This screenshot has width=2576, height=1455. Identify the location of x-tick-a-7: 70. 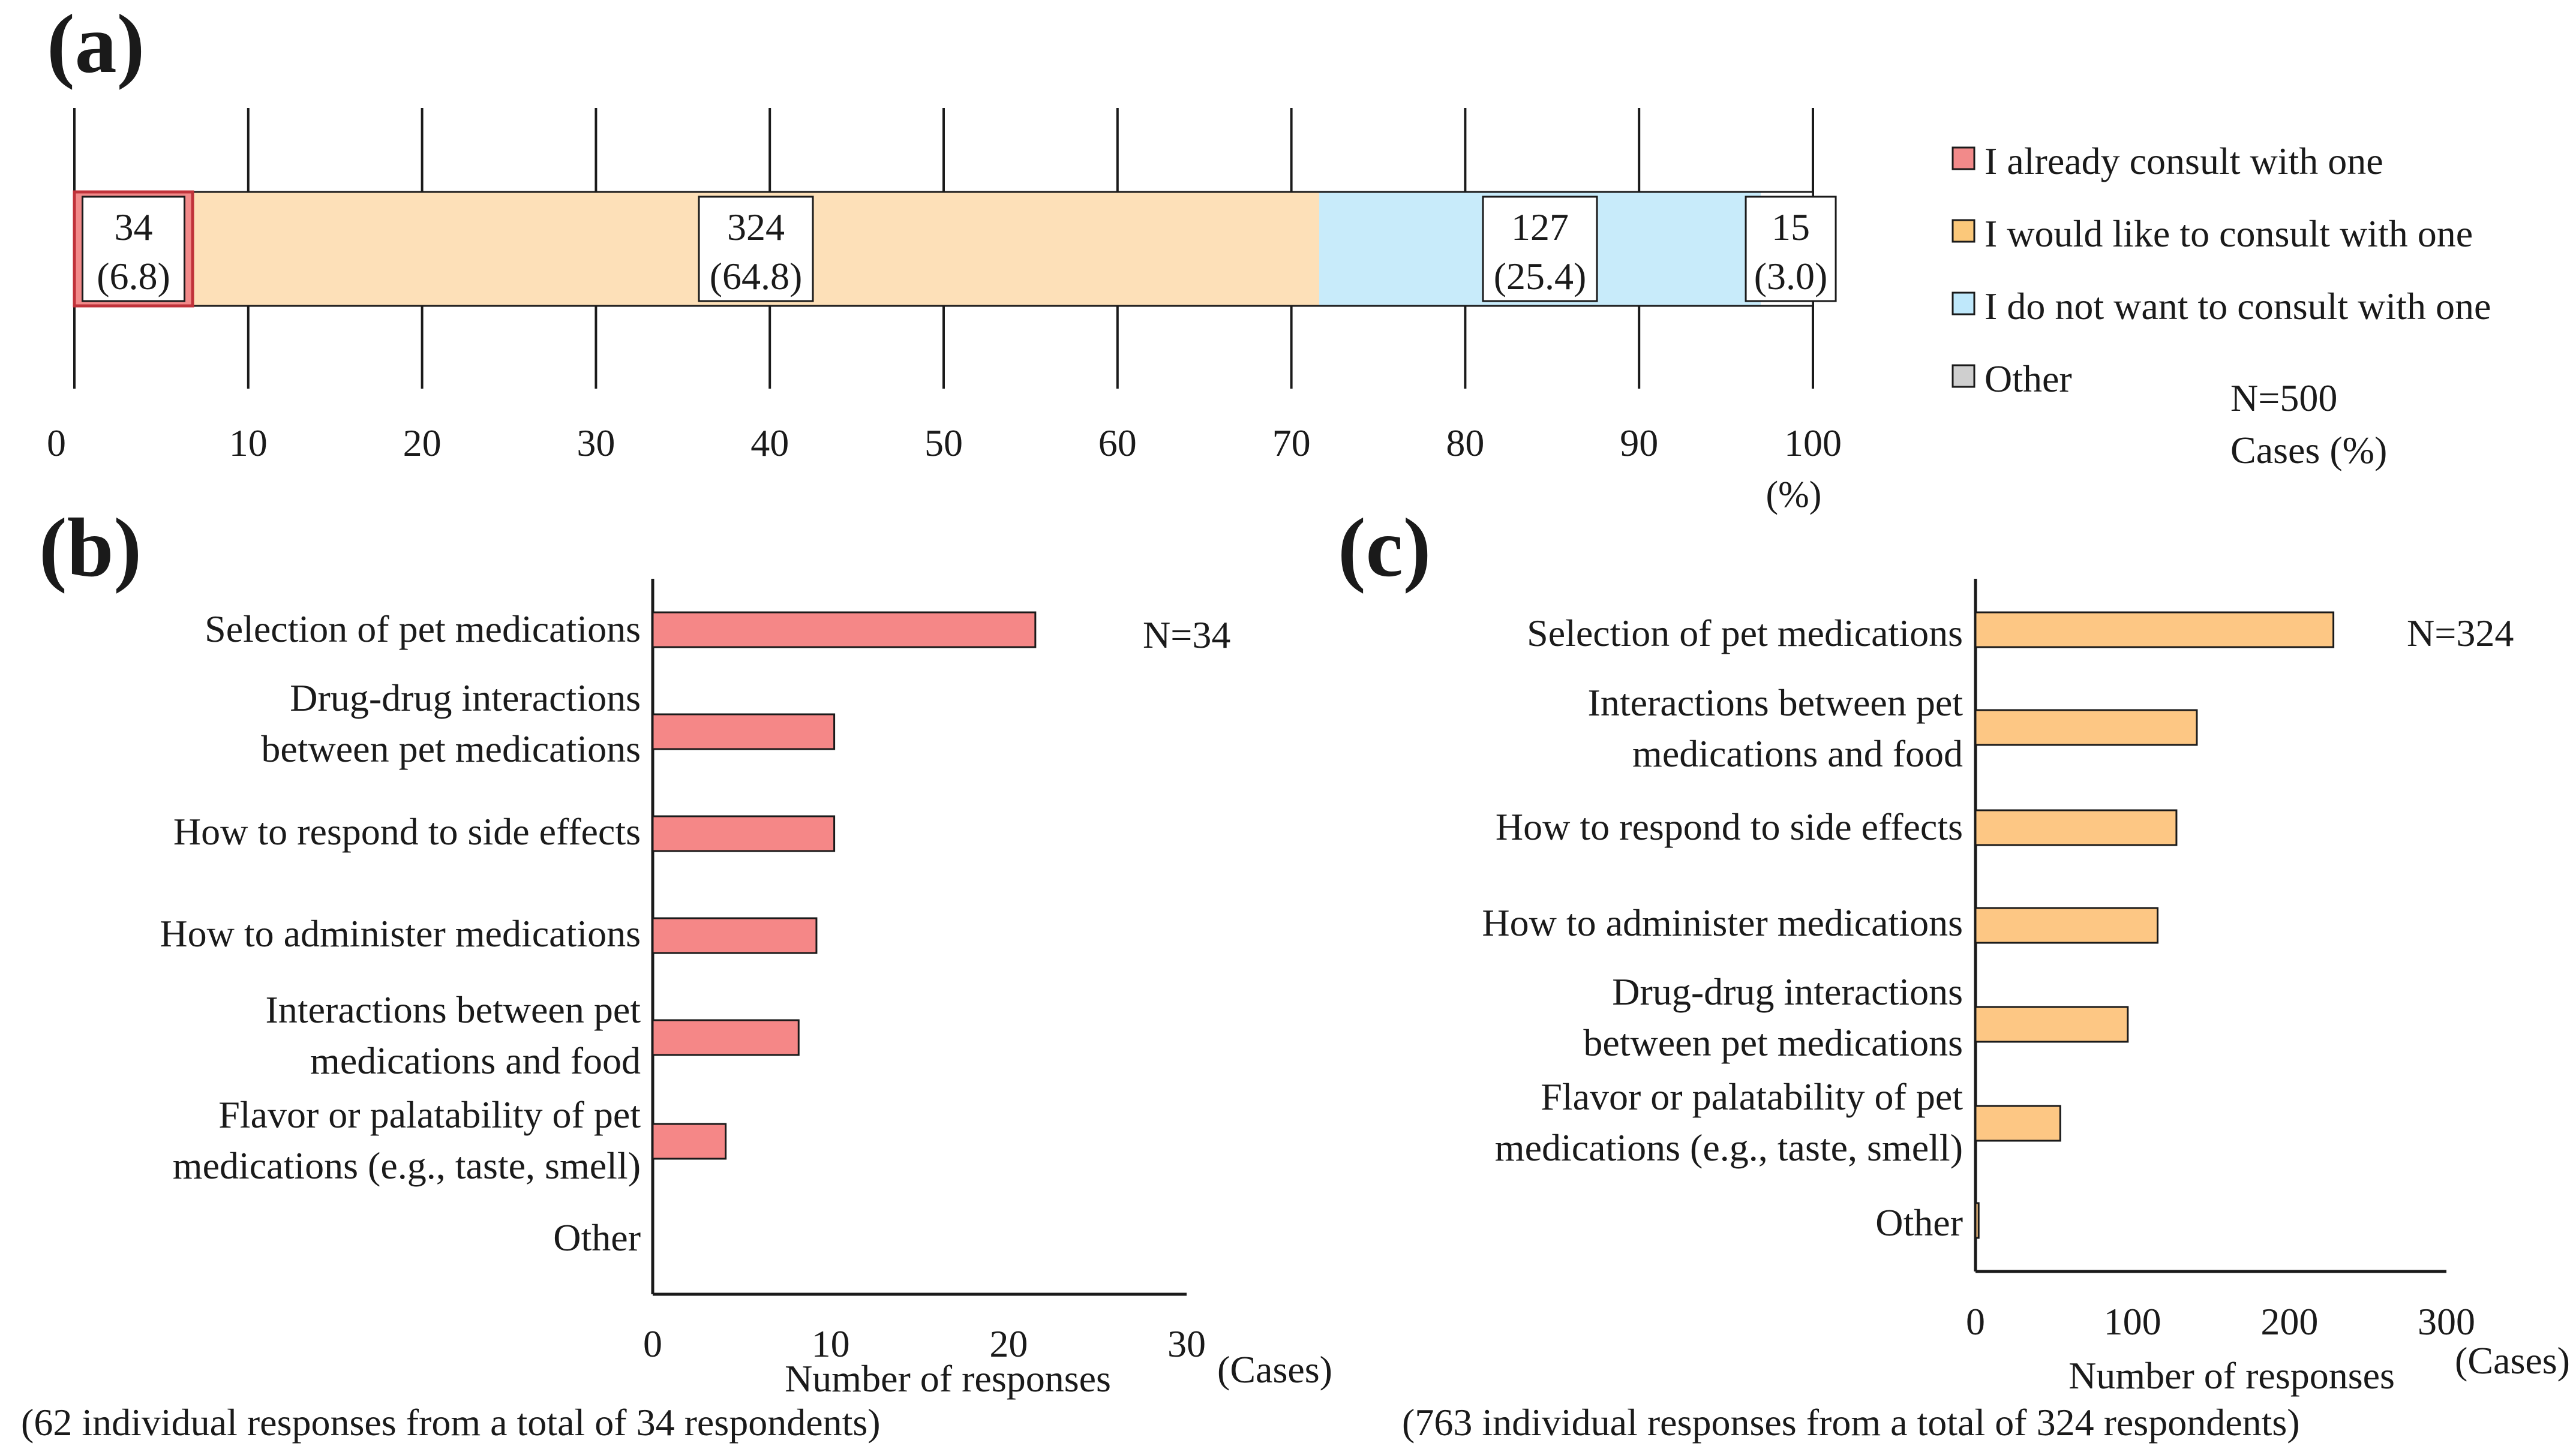
(1292, 443).